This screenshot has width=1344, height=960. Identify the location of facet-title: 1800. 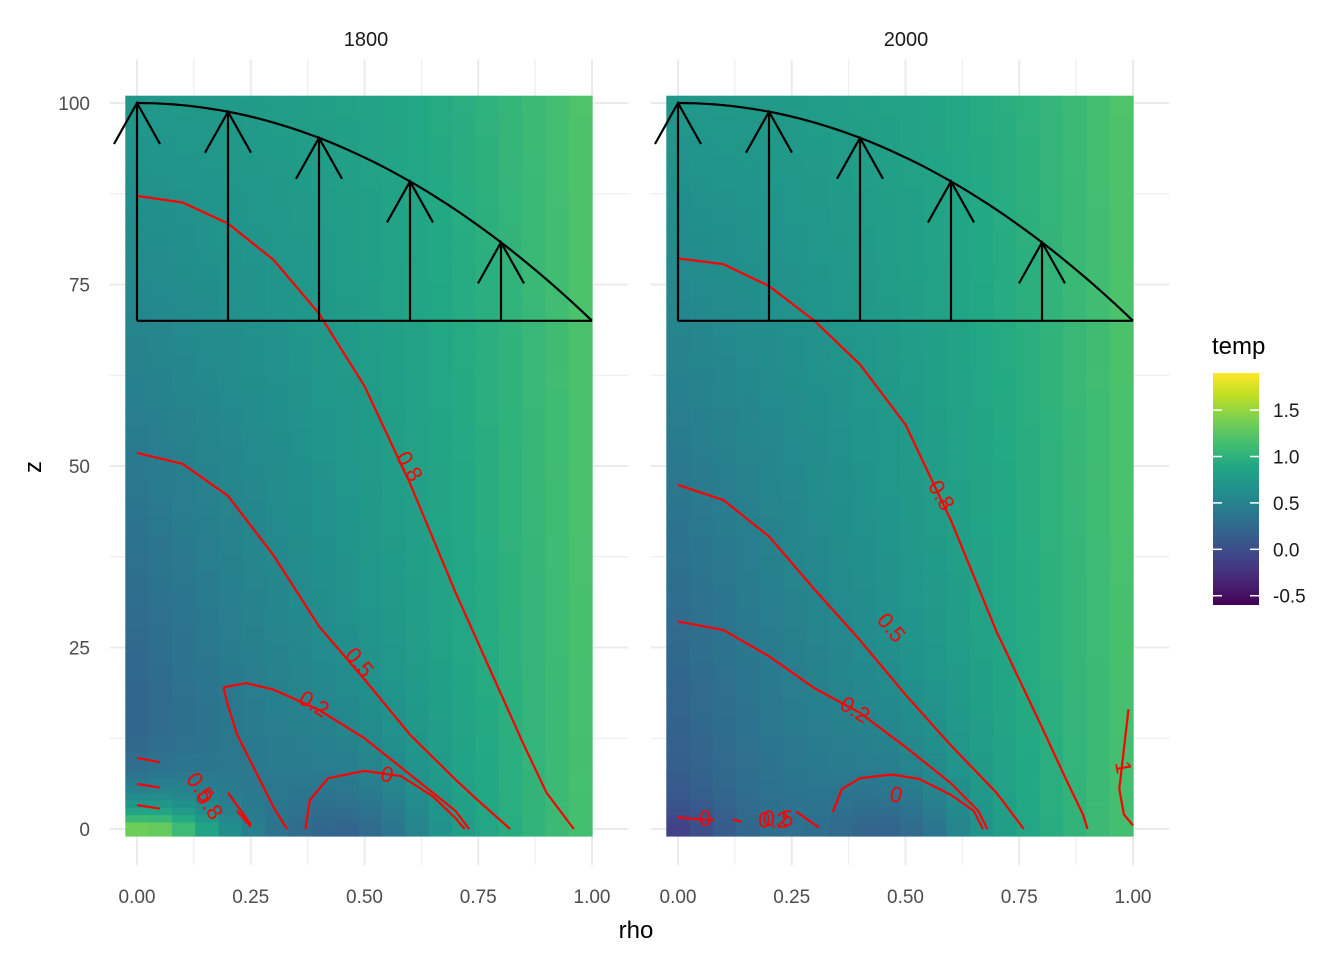
(366, 40).